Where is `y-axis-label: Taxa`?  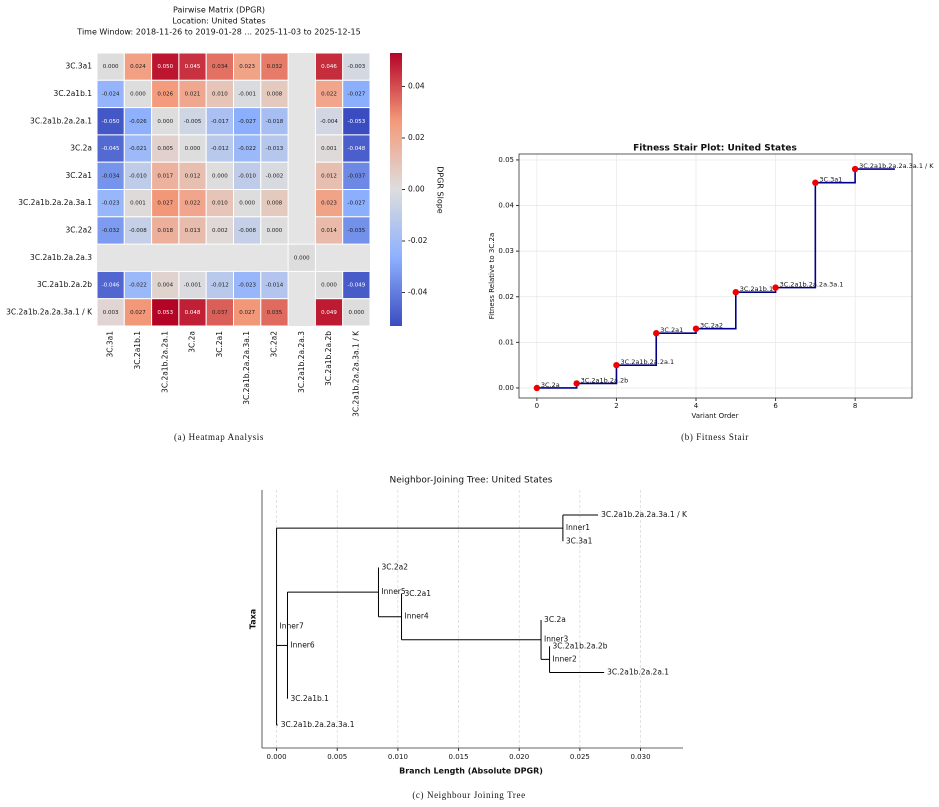
y-axis-label: Taxa is located at coordinates (253, 619).